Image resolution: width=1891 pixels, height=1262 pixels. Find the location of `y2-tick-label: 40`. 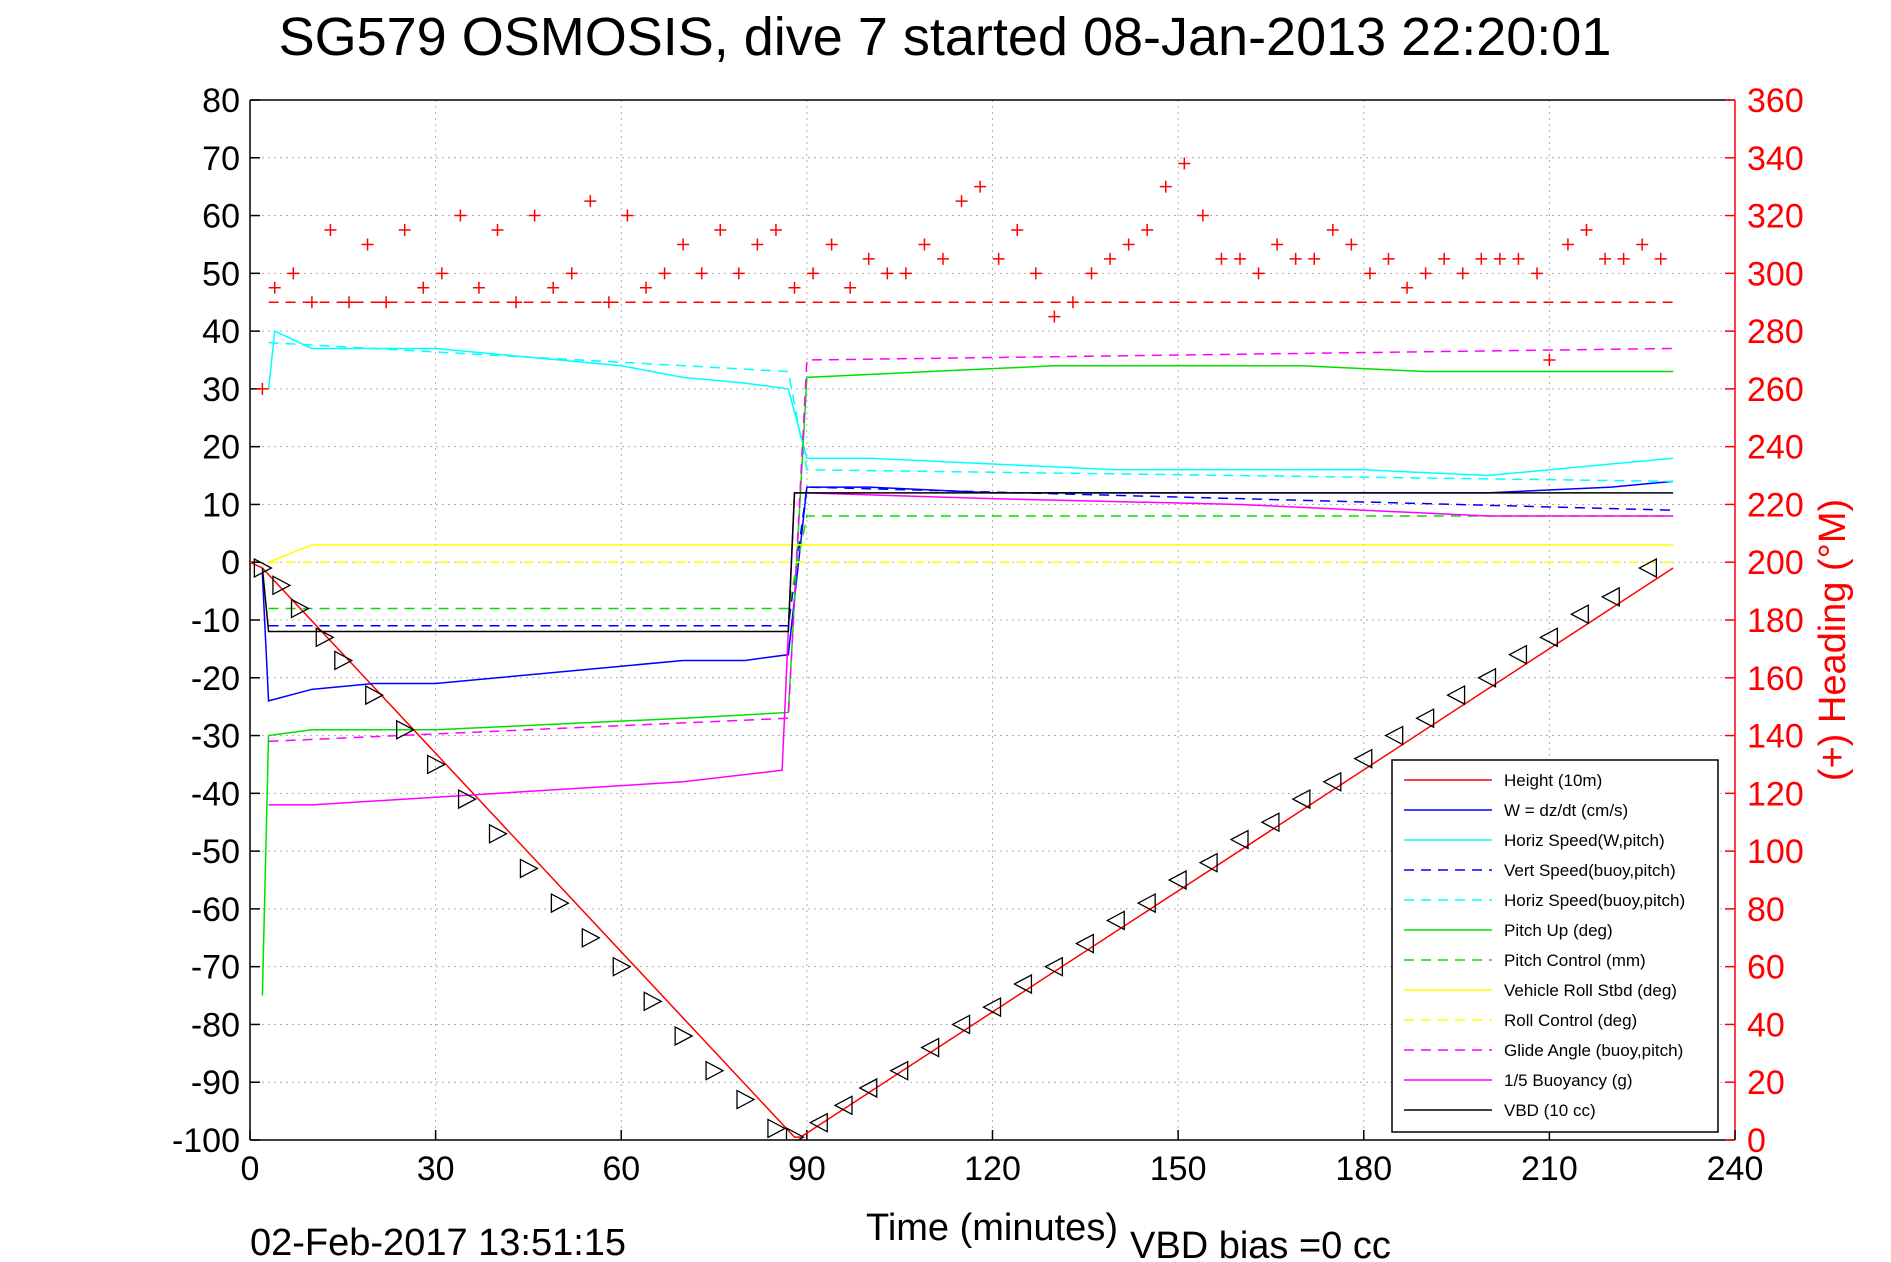

y2-tick-label: 40 is located at coordinates (1766, 1025).